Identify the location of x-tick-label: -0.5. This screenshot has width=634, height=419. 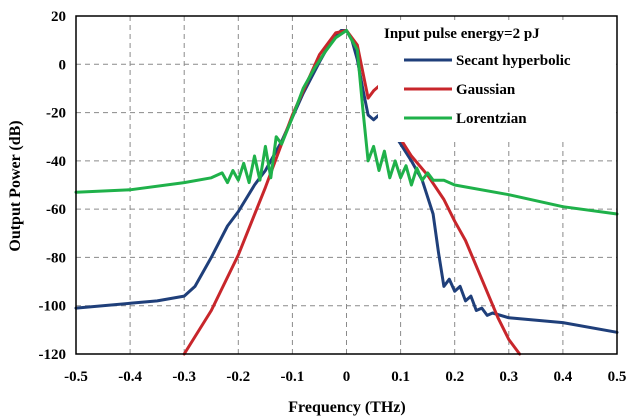
(76, 377).